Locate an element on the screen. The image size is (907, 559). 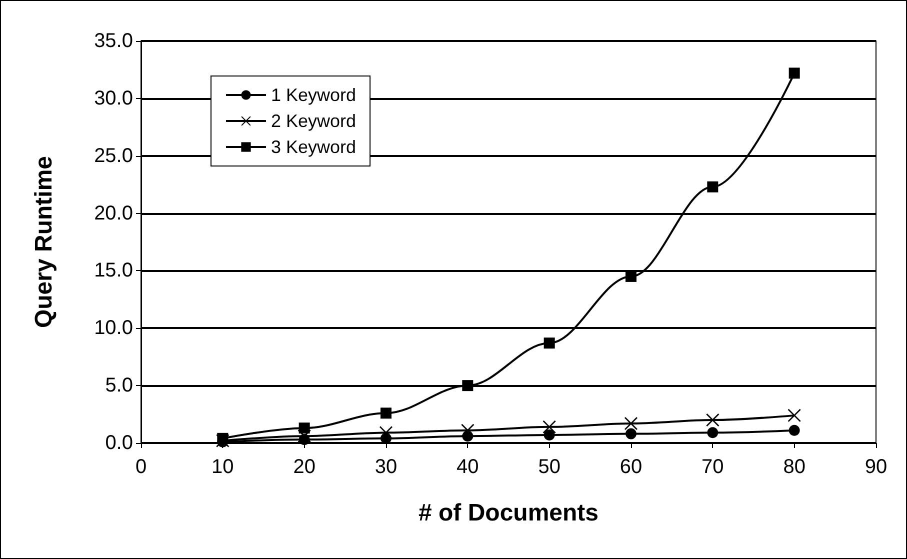
legend-label: 2 Keyword is located at coordinates (313, 121).